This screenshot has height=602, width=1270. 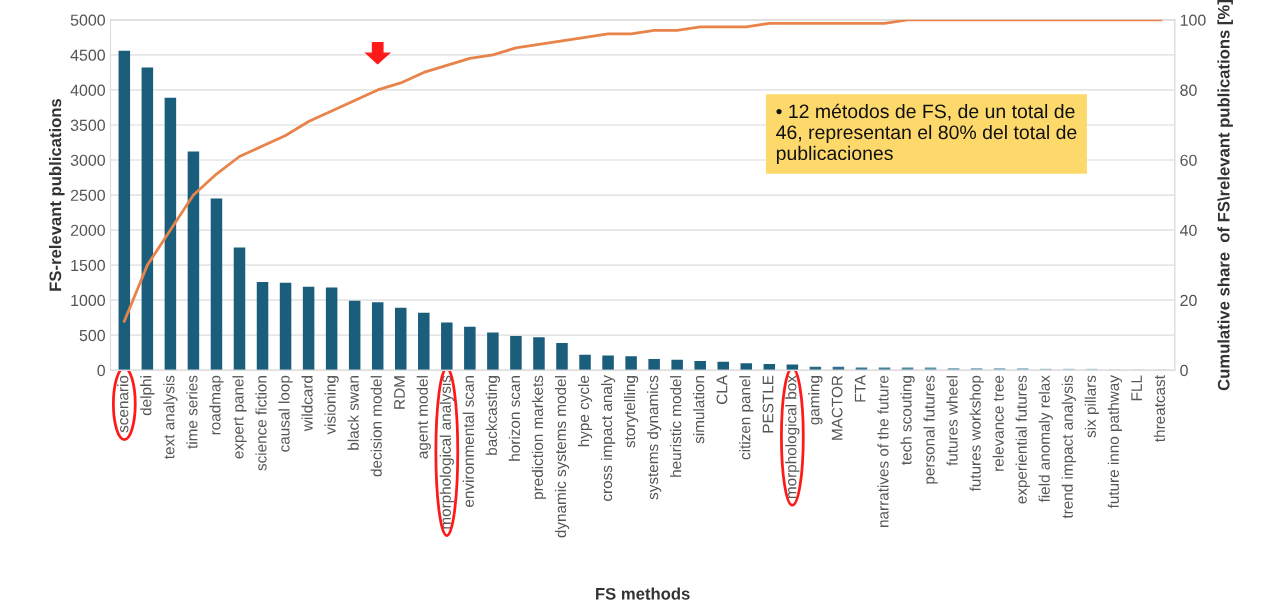 I want to click on x-tick-label: text analysis, so click(x=170, y=417).